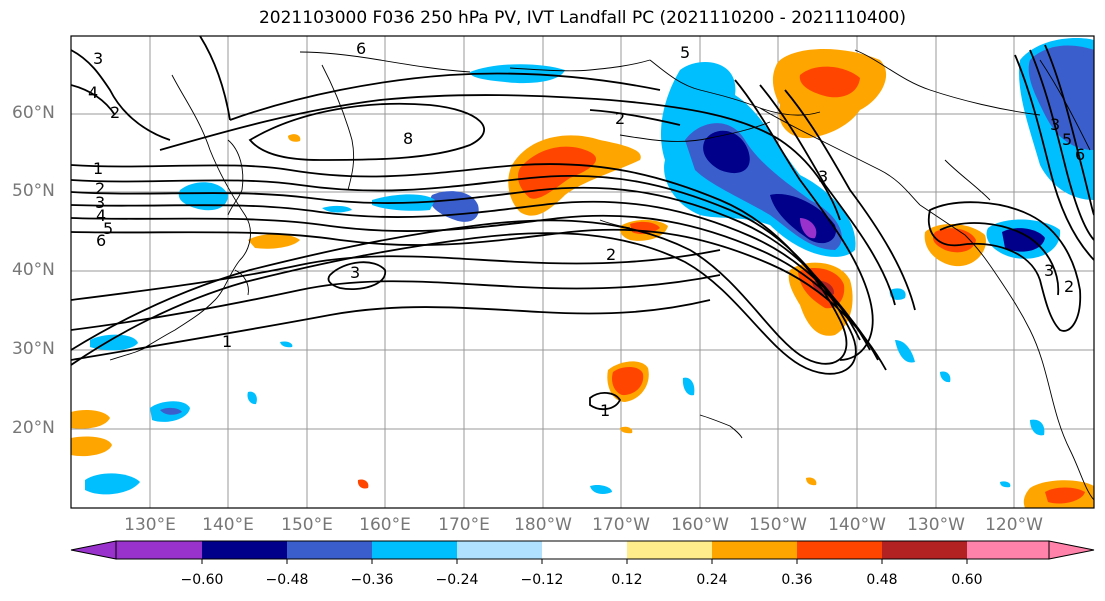  What do you see at coordinates (967, 580) in the screenshot?
I see `colorbar-tick-label: 0.60` at bounding box center [967, 580].